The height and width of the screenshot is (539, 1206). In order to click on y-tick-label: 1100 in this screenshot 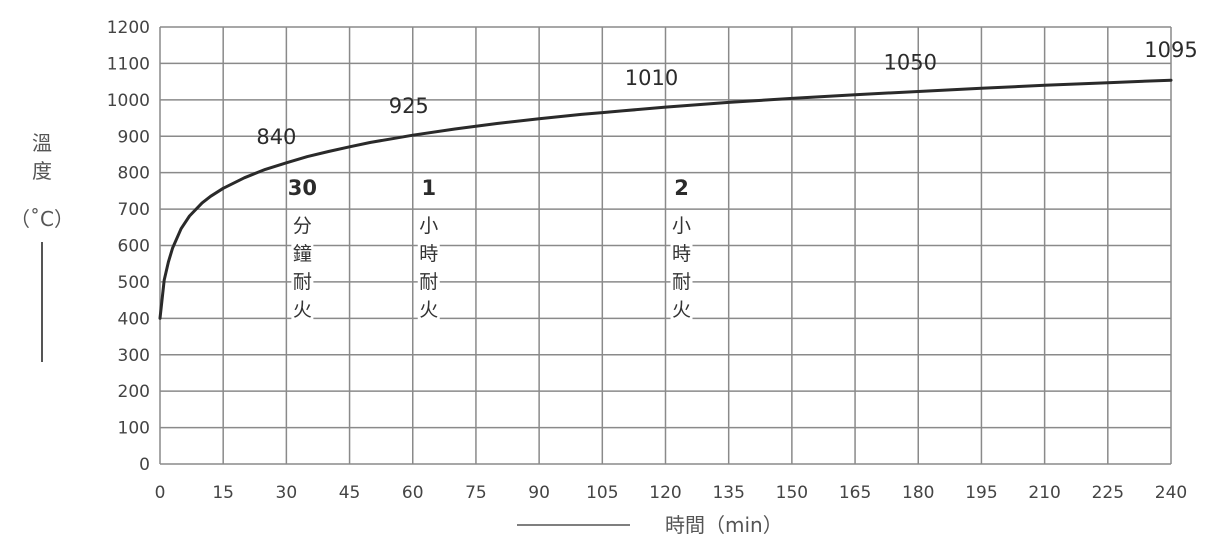, I will do `click(128, 64)`.